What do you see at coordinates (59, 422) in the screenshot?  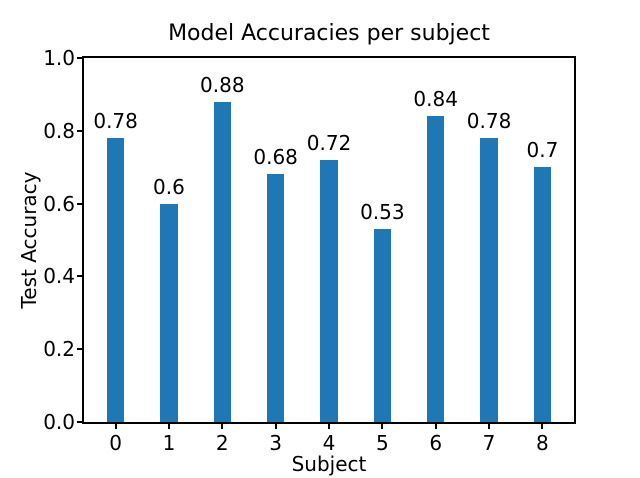 I see `y-tick-label: 0.0` at bounding box center [59, 422].